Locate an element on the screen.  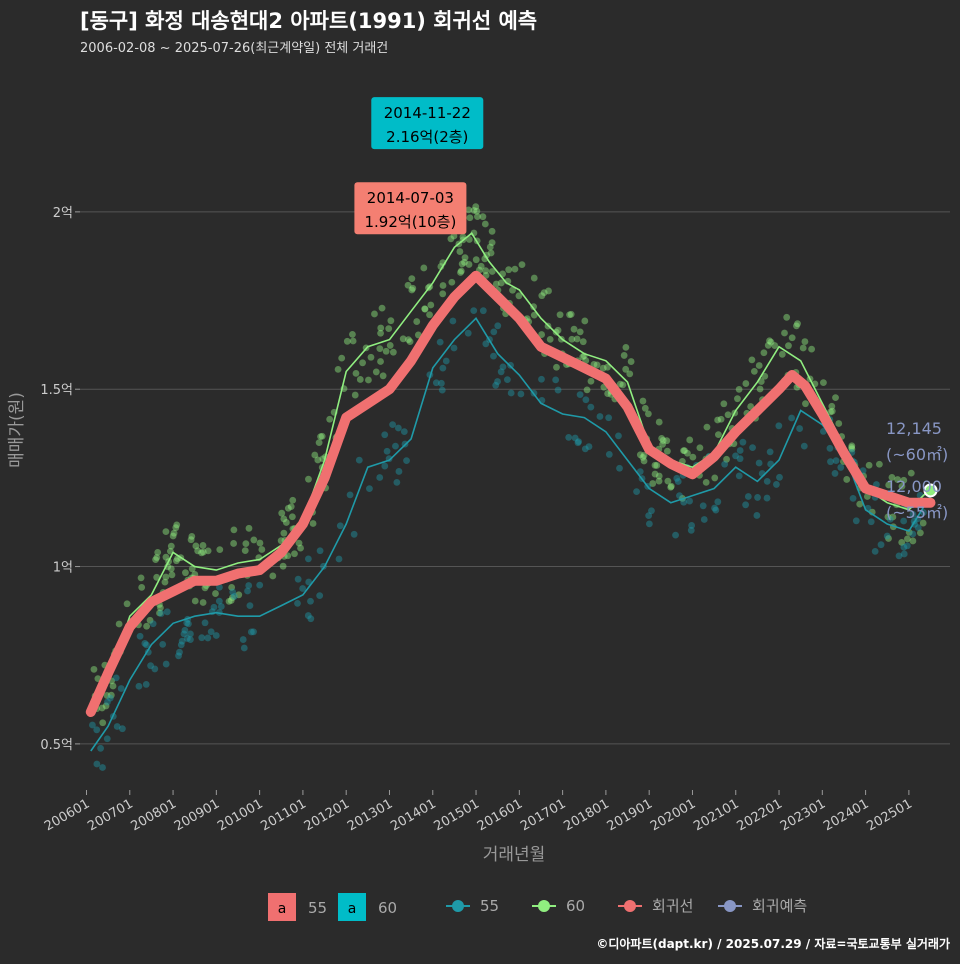
y-tick-label: 0.5억 is located at coordinates (56, 745).